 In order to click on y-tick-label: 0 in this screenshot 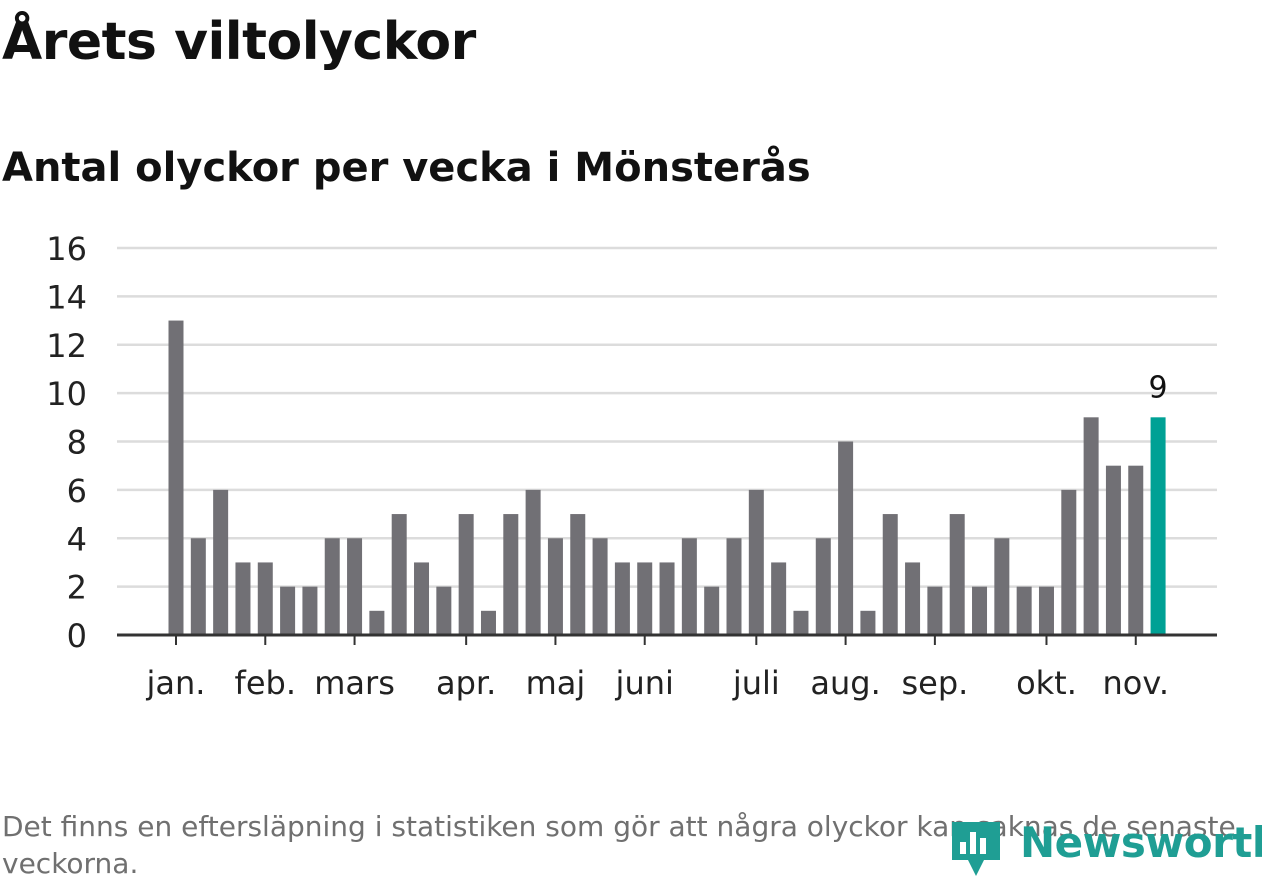, I will do `click(77, 636)`.